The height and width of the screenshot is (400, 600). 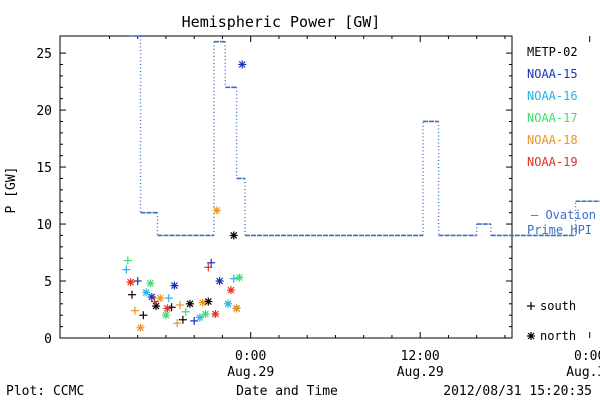 I want to click on legend-entry: NOAA-19, so click(x=552, y=162).